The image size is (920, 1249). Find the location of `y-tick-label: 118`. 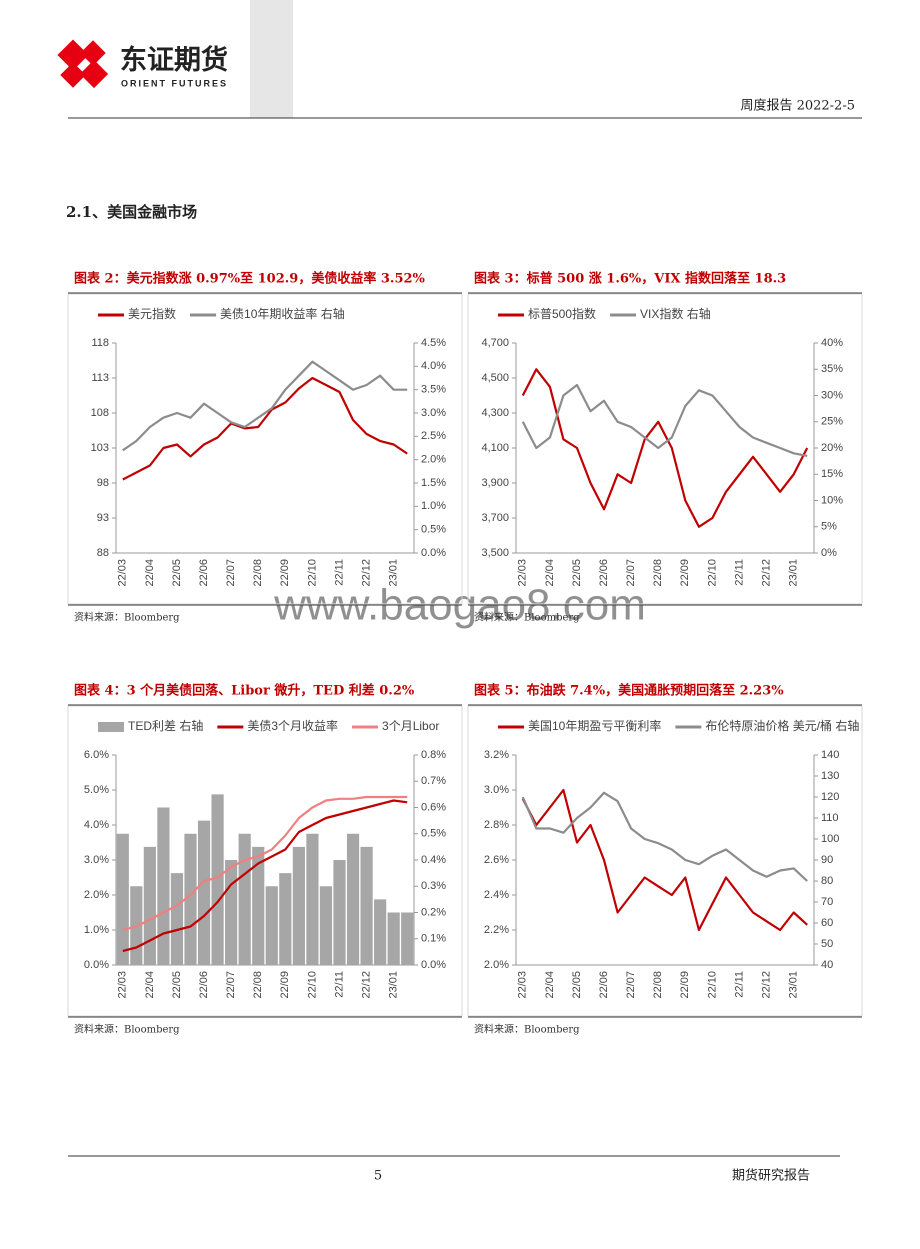

y-tick-label: 118 is located at coordinates (100, 343).